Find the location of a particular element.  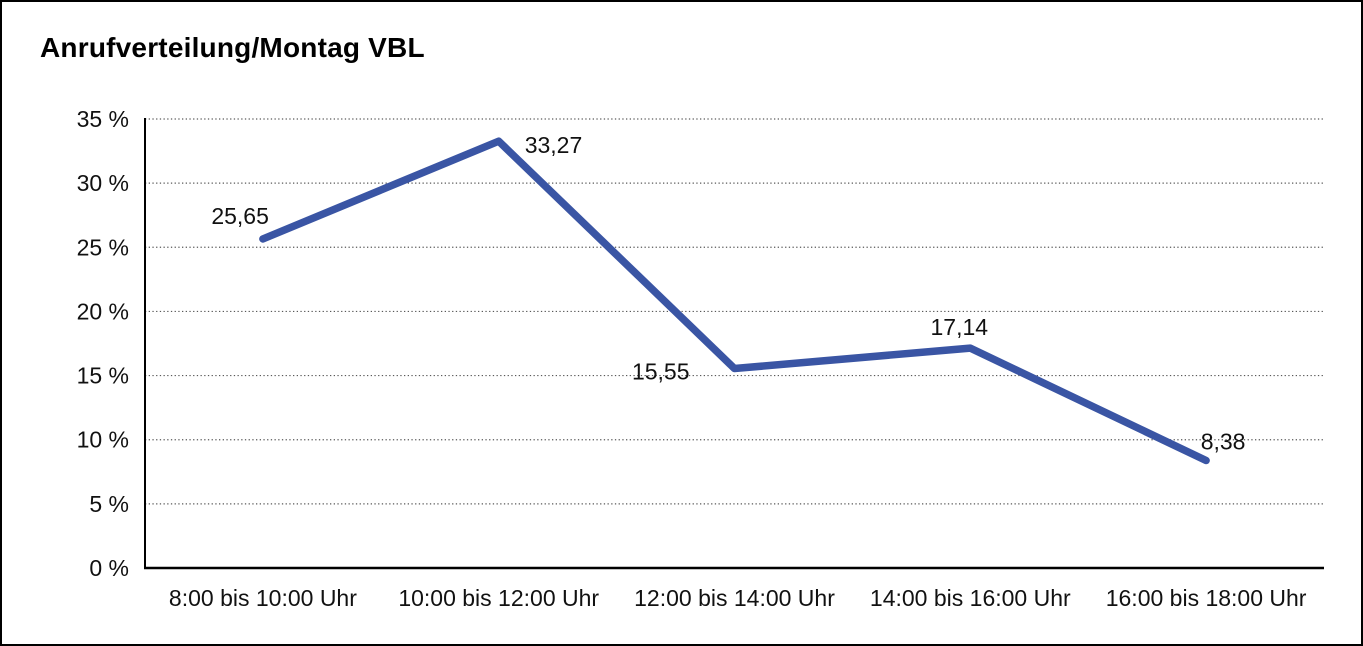

y-tick-label: 30 % is located at coordinates (103, 183).